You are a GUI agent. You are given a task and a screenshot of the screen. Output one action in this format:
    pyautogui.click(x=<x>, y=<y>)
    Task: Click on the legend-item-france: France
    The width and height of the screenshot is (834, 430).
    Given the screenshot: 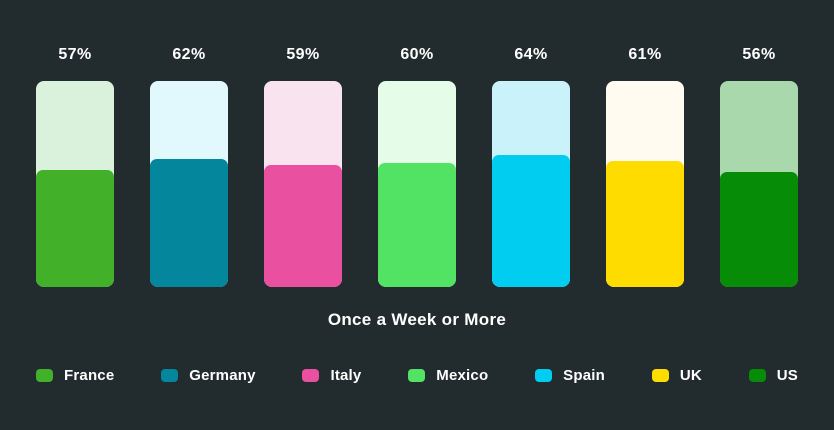 What is the action you would take?
    pyautogui.click(x=75, y=375)
    